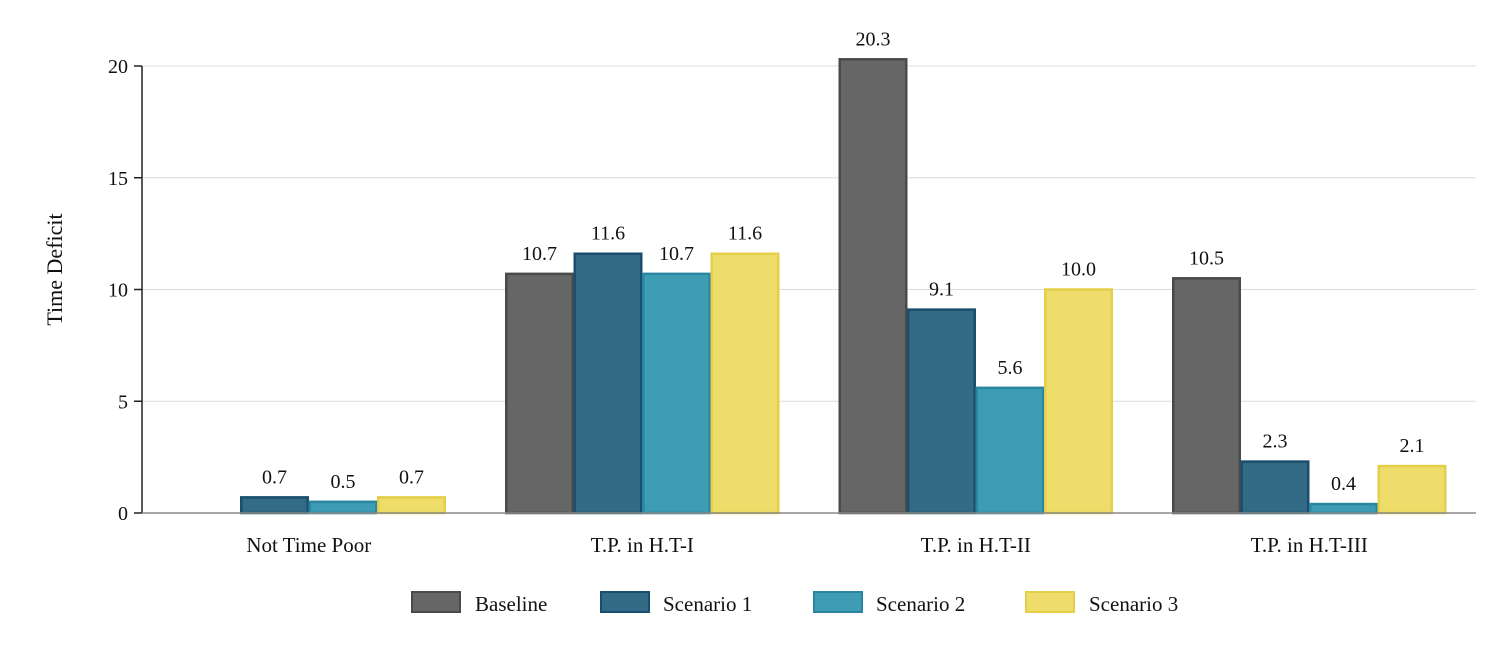  I want to click on data-label-scenario-3-t-p-in-h-t-iii: 2.1, so click(1412, 446).